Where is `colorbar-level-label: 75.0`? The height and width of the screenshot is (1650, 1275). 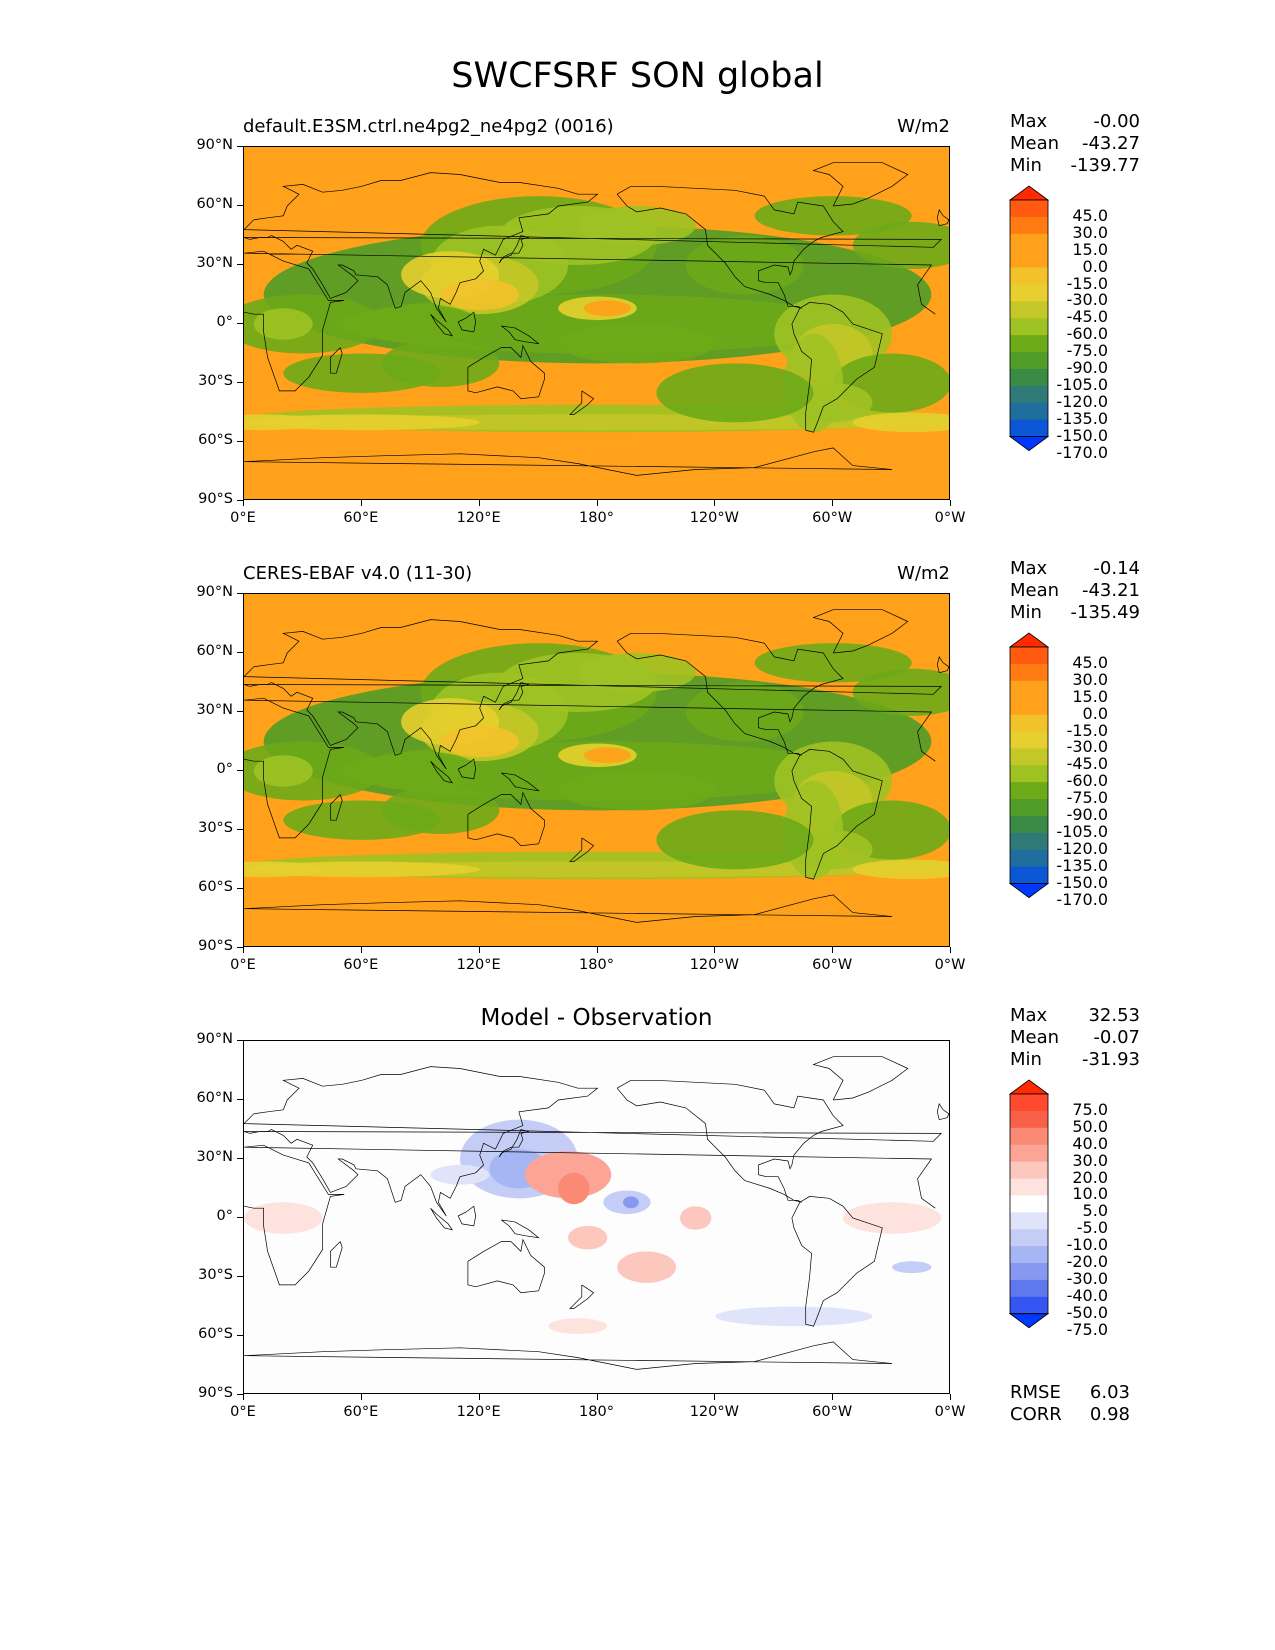
colorbar-level-label: 75.0 is located at coordinates (1090, 1109).